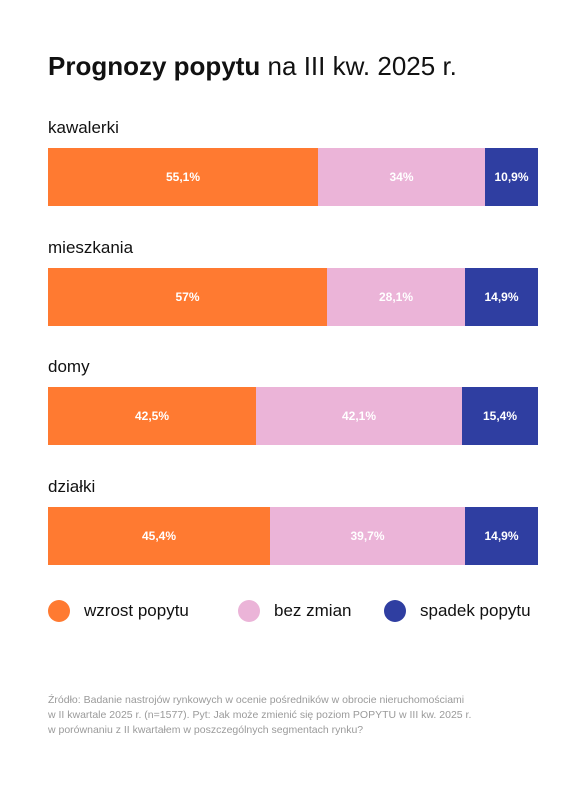 Image resolution: width=585 pixels, height=800 pixels. I want to click on bar-segment-wzrost-popytu: 42,5%, so click(152, 416).